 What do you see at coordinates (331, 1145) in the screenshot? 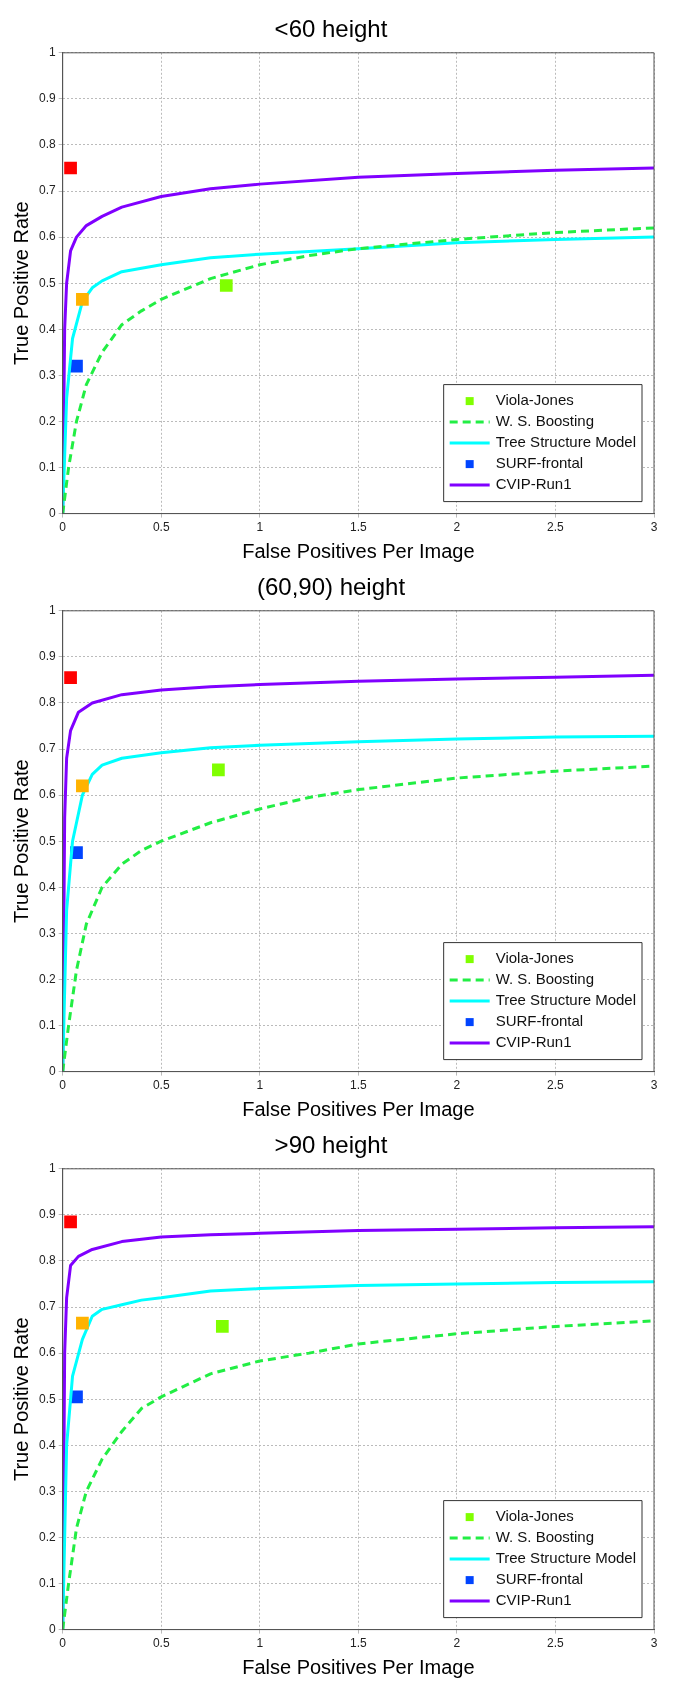
I see `chart-title: >90 height` at bounding box center [331, 1145].